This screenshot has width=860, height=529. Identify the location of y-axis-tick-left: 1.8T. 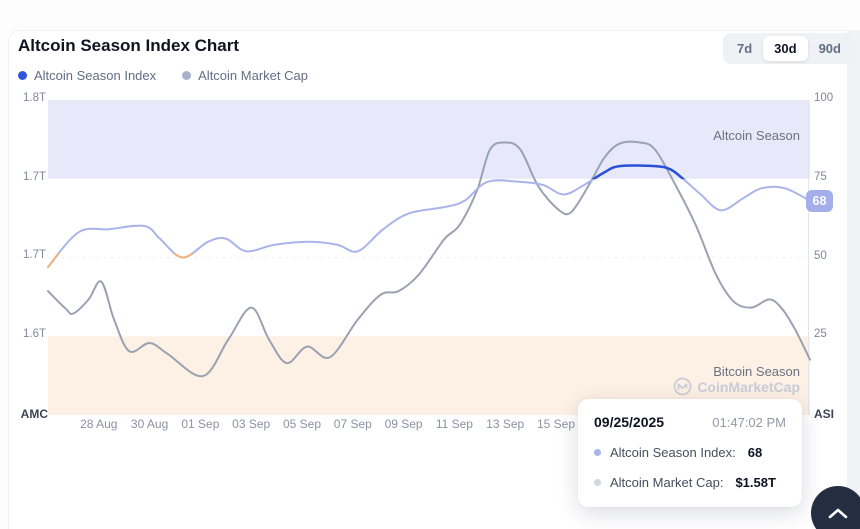
(34, 98).